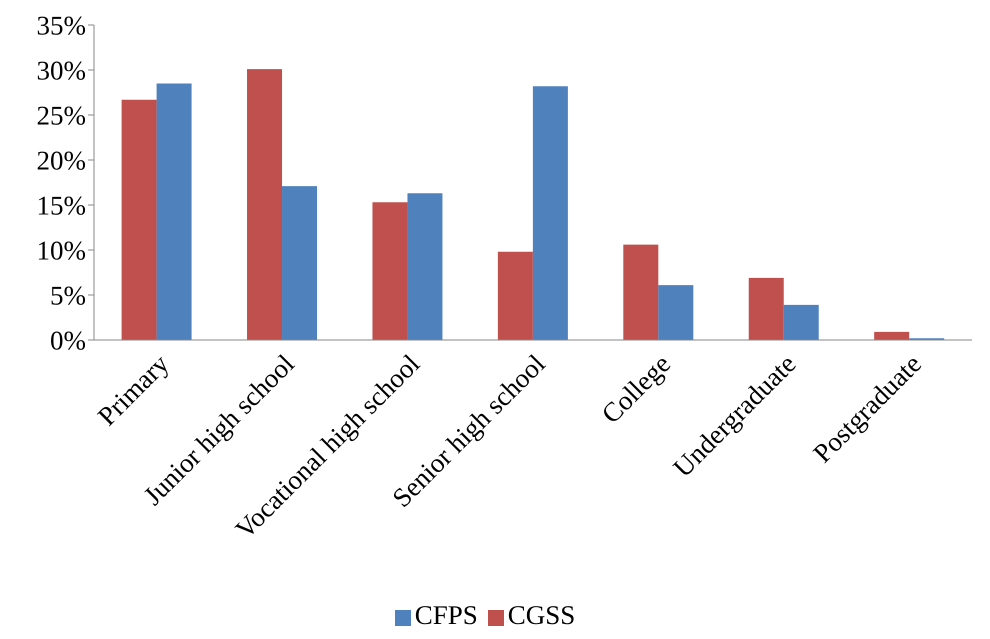  What do you see at coordinates (68, 295) in the screenshot?
I see `y-tick-label: 5%` at bounding box center [68, 295].